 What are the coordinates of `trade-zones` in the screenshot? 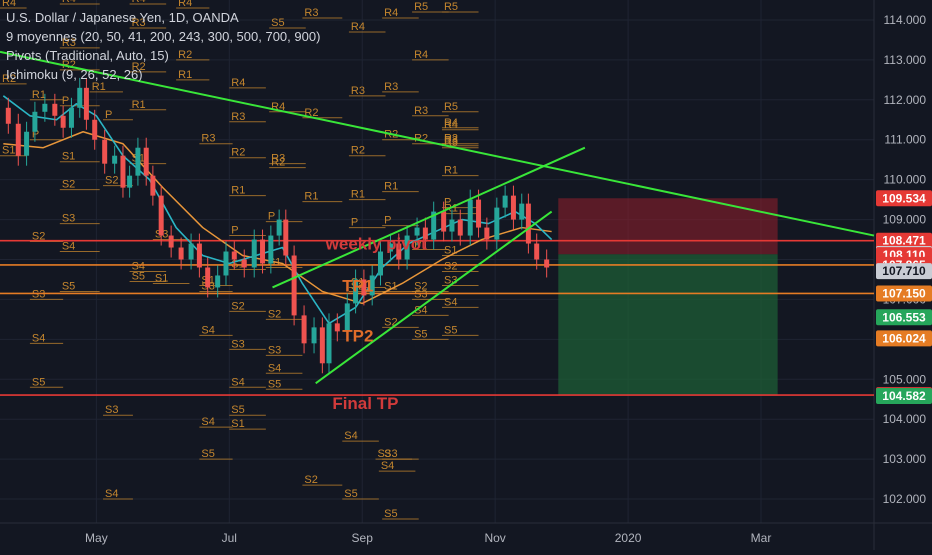 It's located at (668, 297).